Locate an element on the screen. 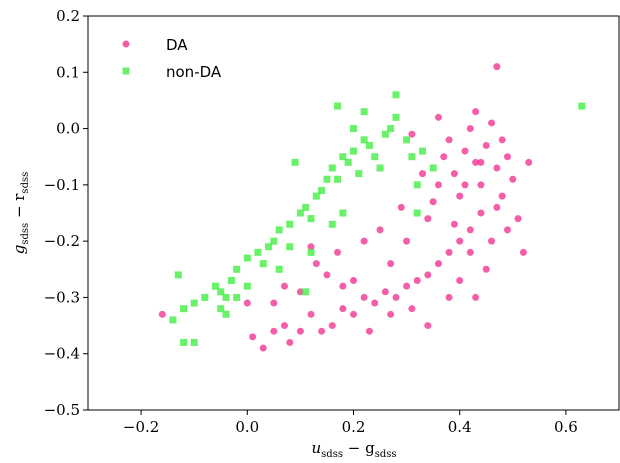 This screenshot has width=620, height=463. x-tick-label: 0.6 is located at coordinates (566, 427).